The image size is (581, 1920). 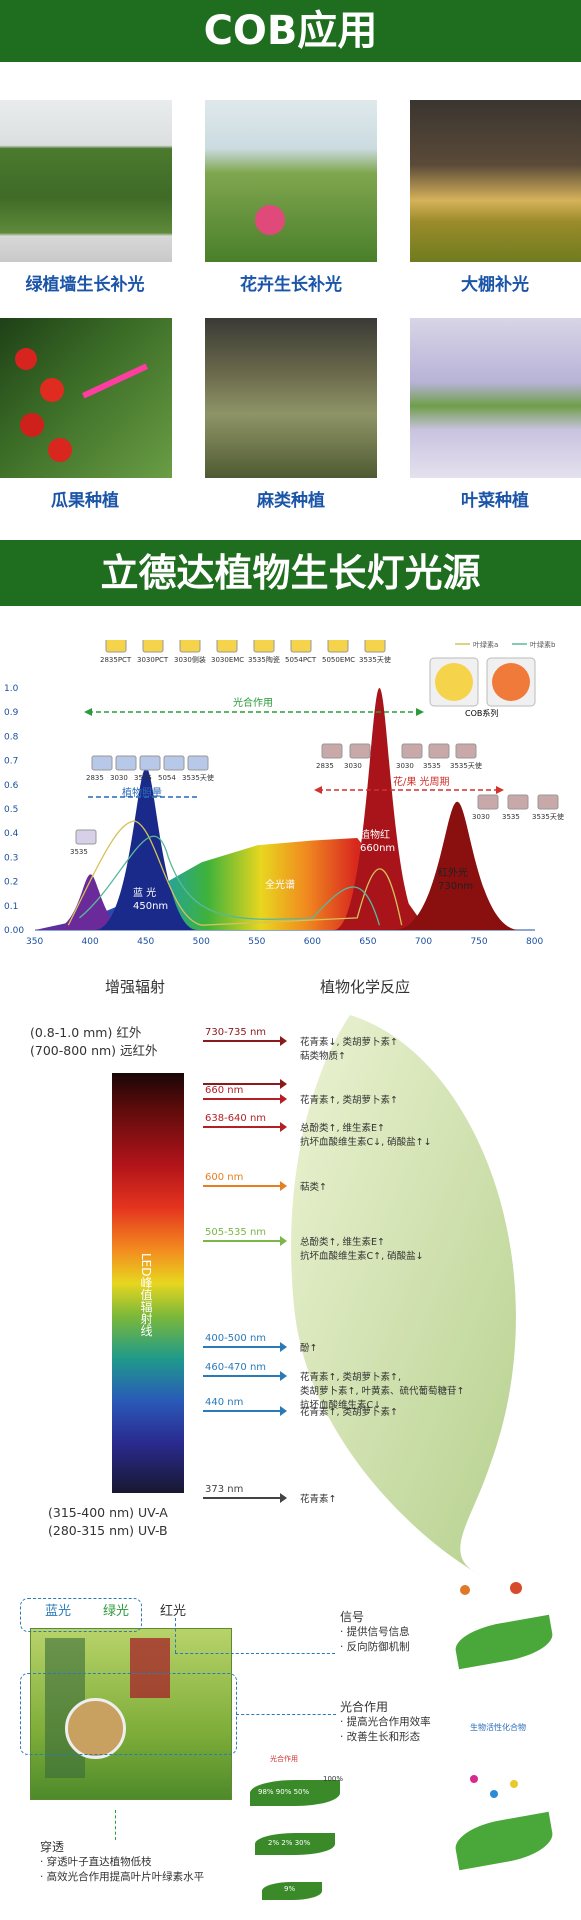 What do you see at coordinates (146, 1295) in the screenshot?
I see `led-bar-label: LED峰值辐射线` at bounding box center [146, 1295].